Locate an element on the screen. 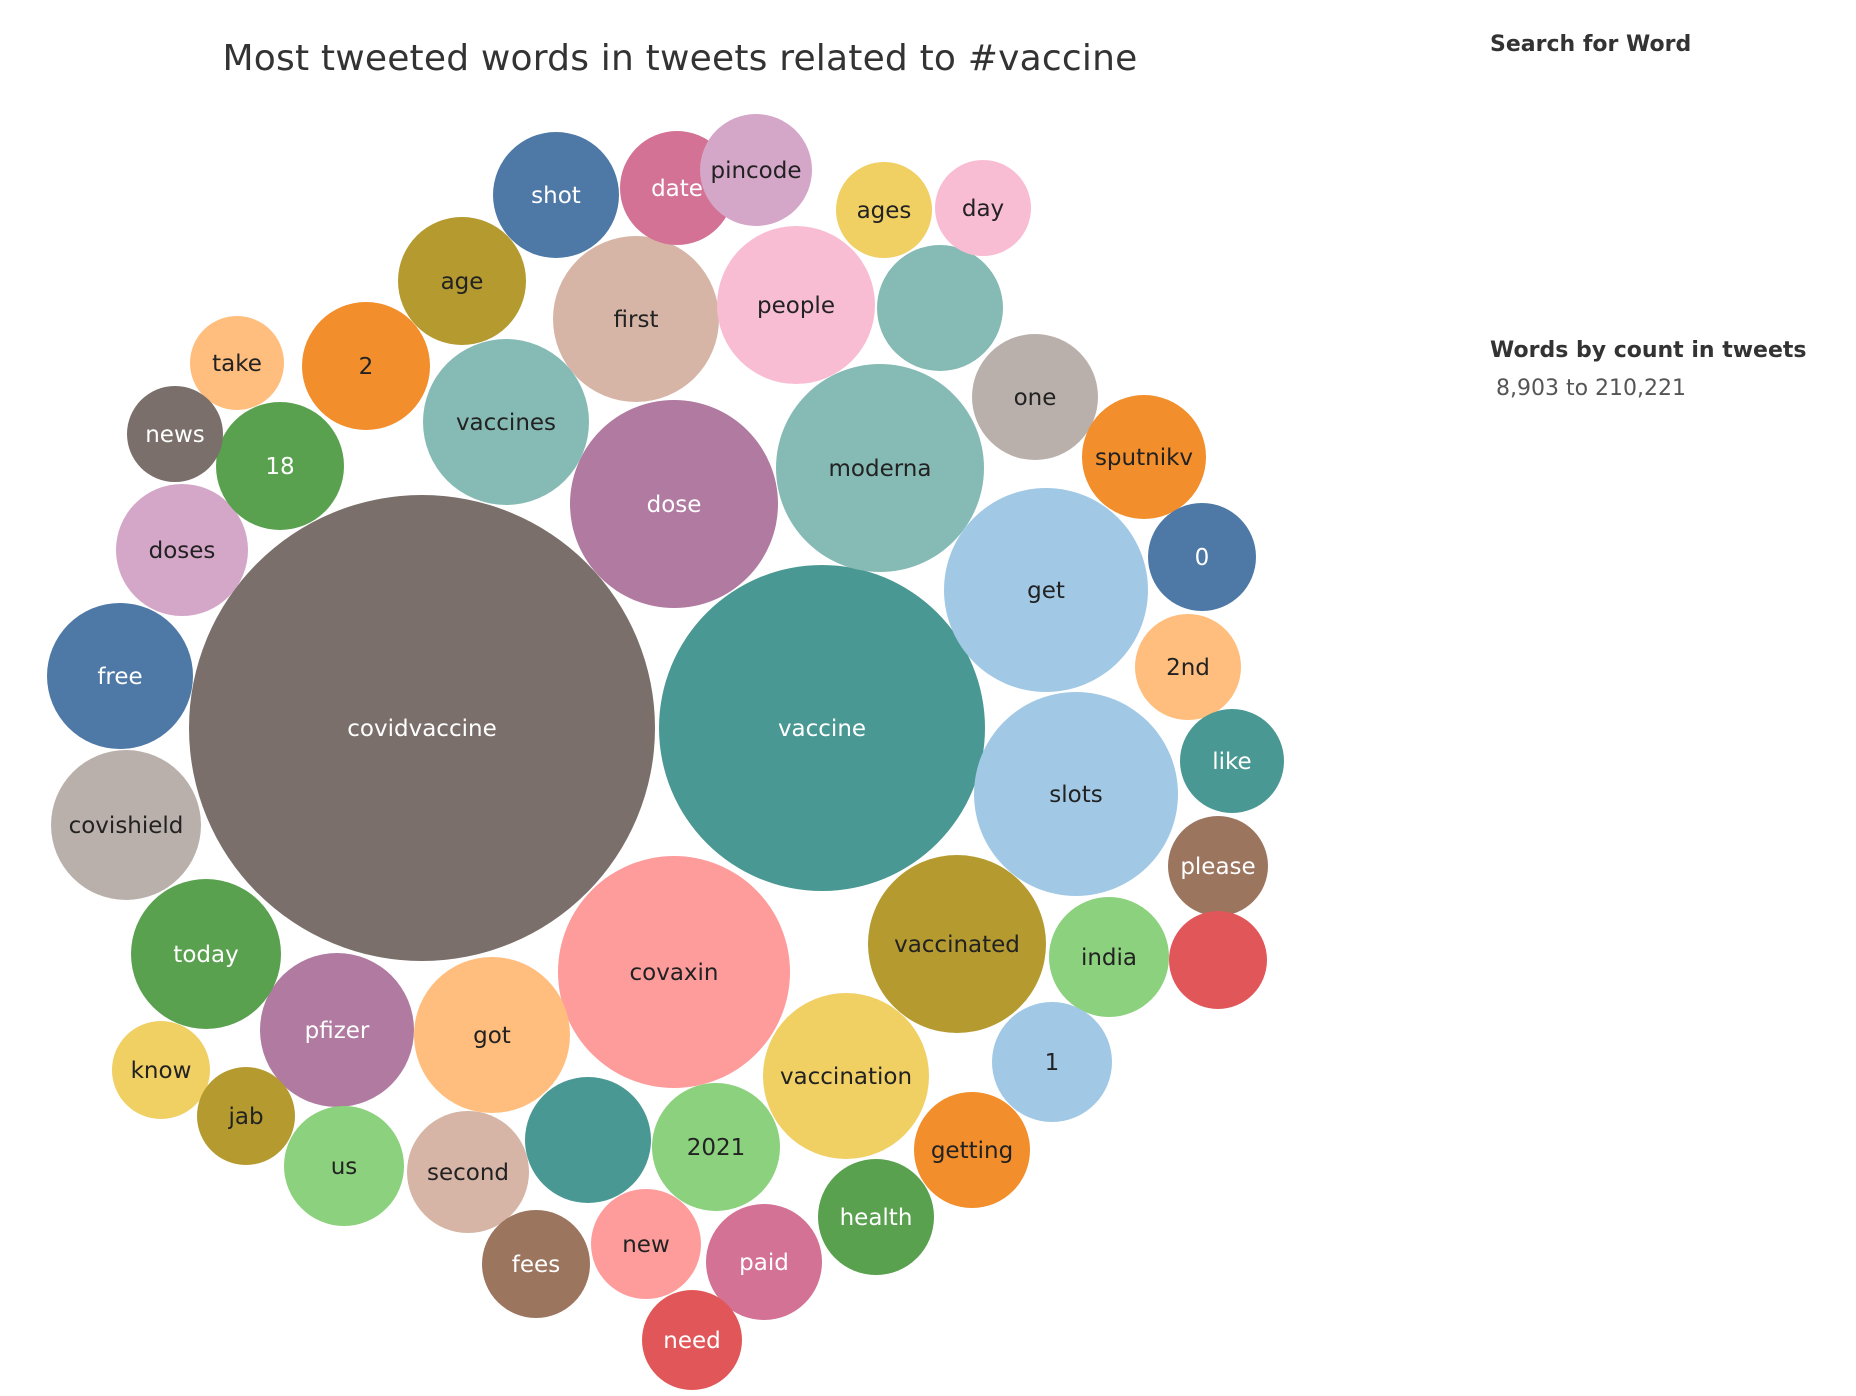 This screenshot has height=1396, width=1856. bubble-first: first is located at coordinates (636, 319).